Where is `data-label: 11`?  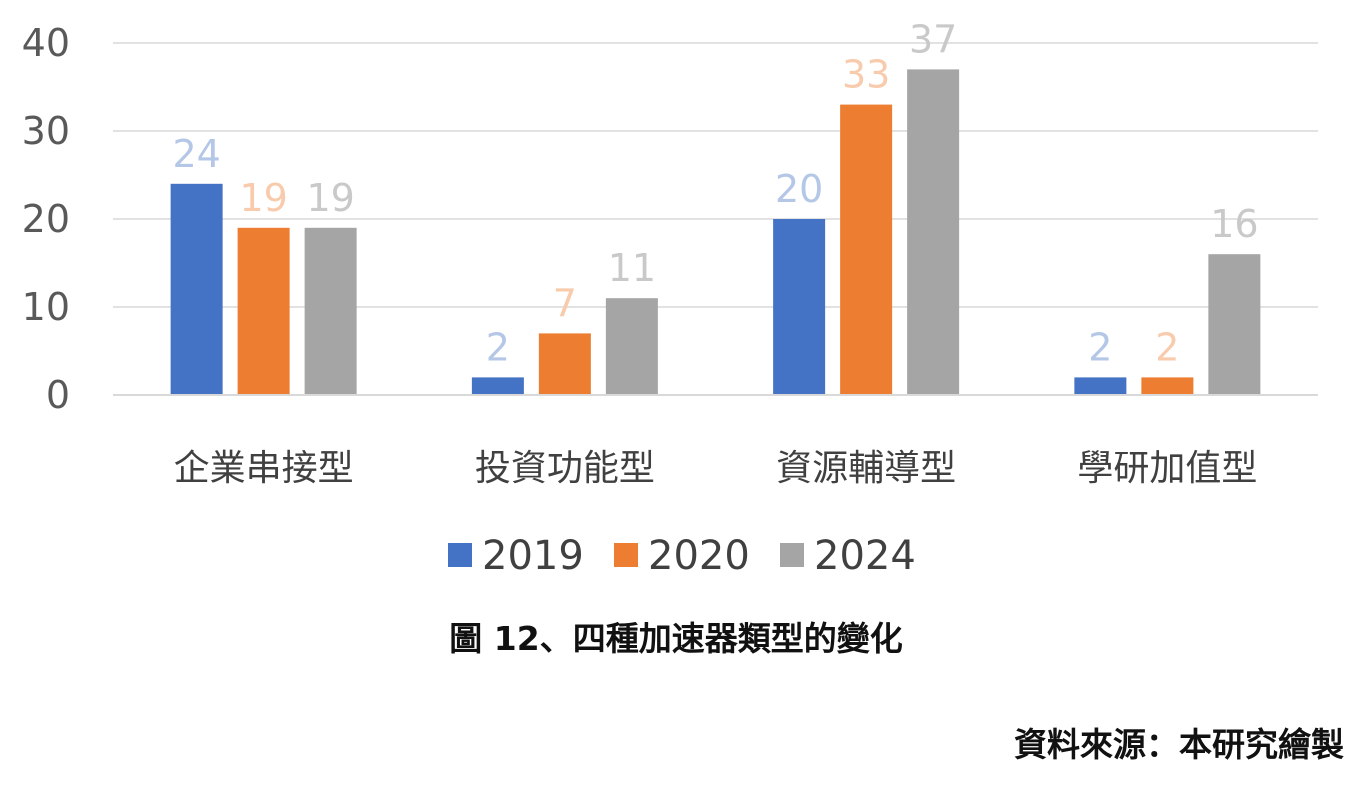 data-label: 11 is located at coordinates (632, 268).